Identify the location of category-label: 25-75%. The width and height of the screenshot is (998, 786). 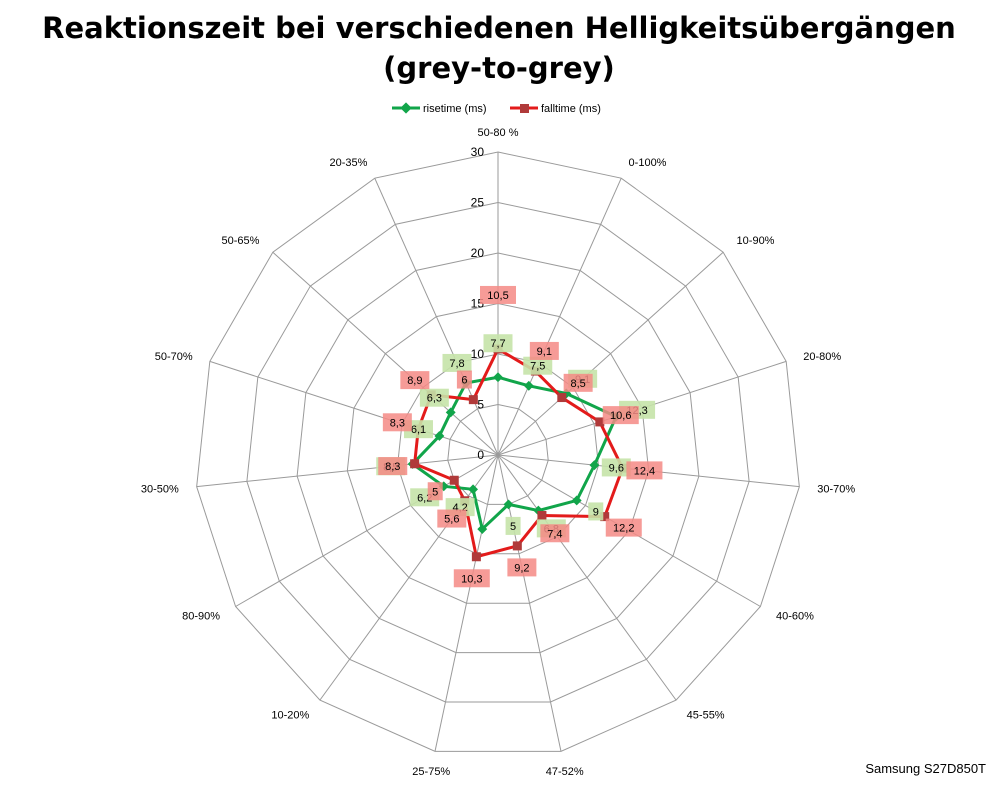
(431, 772).